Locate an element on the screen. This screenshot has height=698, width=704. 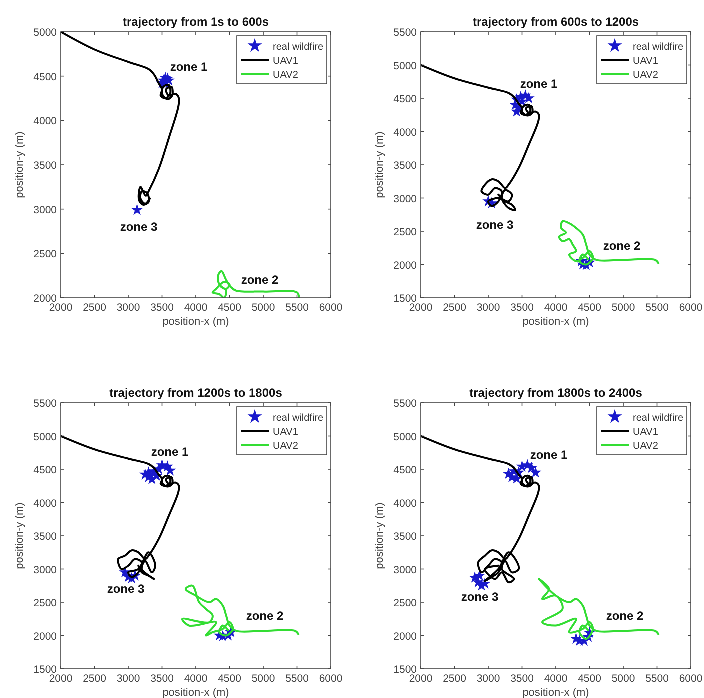
chart-title: trajectory from 600s to 1200s is located at coordinates (556, 22).